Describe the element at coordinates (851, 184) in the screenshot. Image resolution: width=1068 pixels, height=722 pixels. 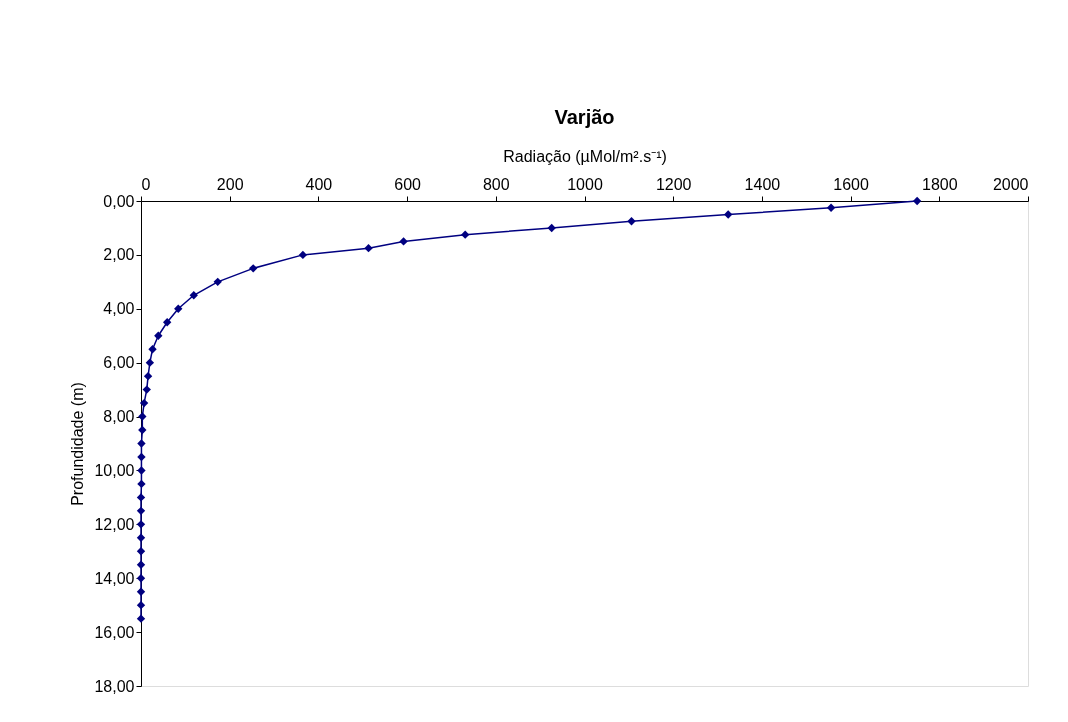
I see `x-tick-label: 1600` at that location.